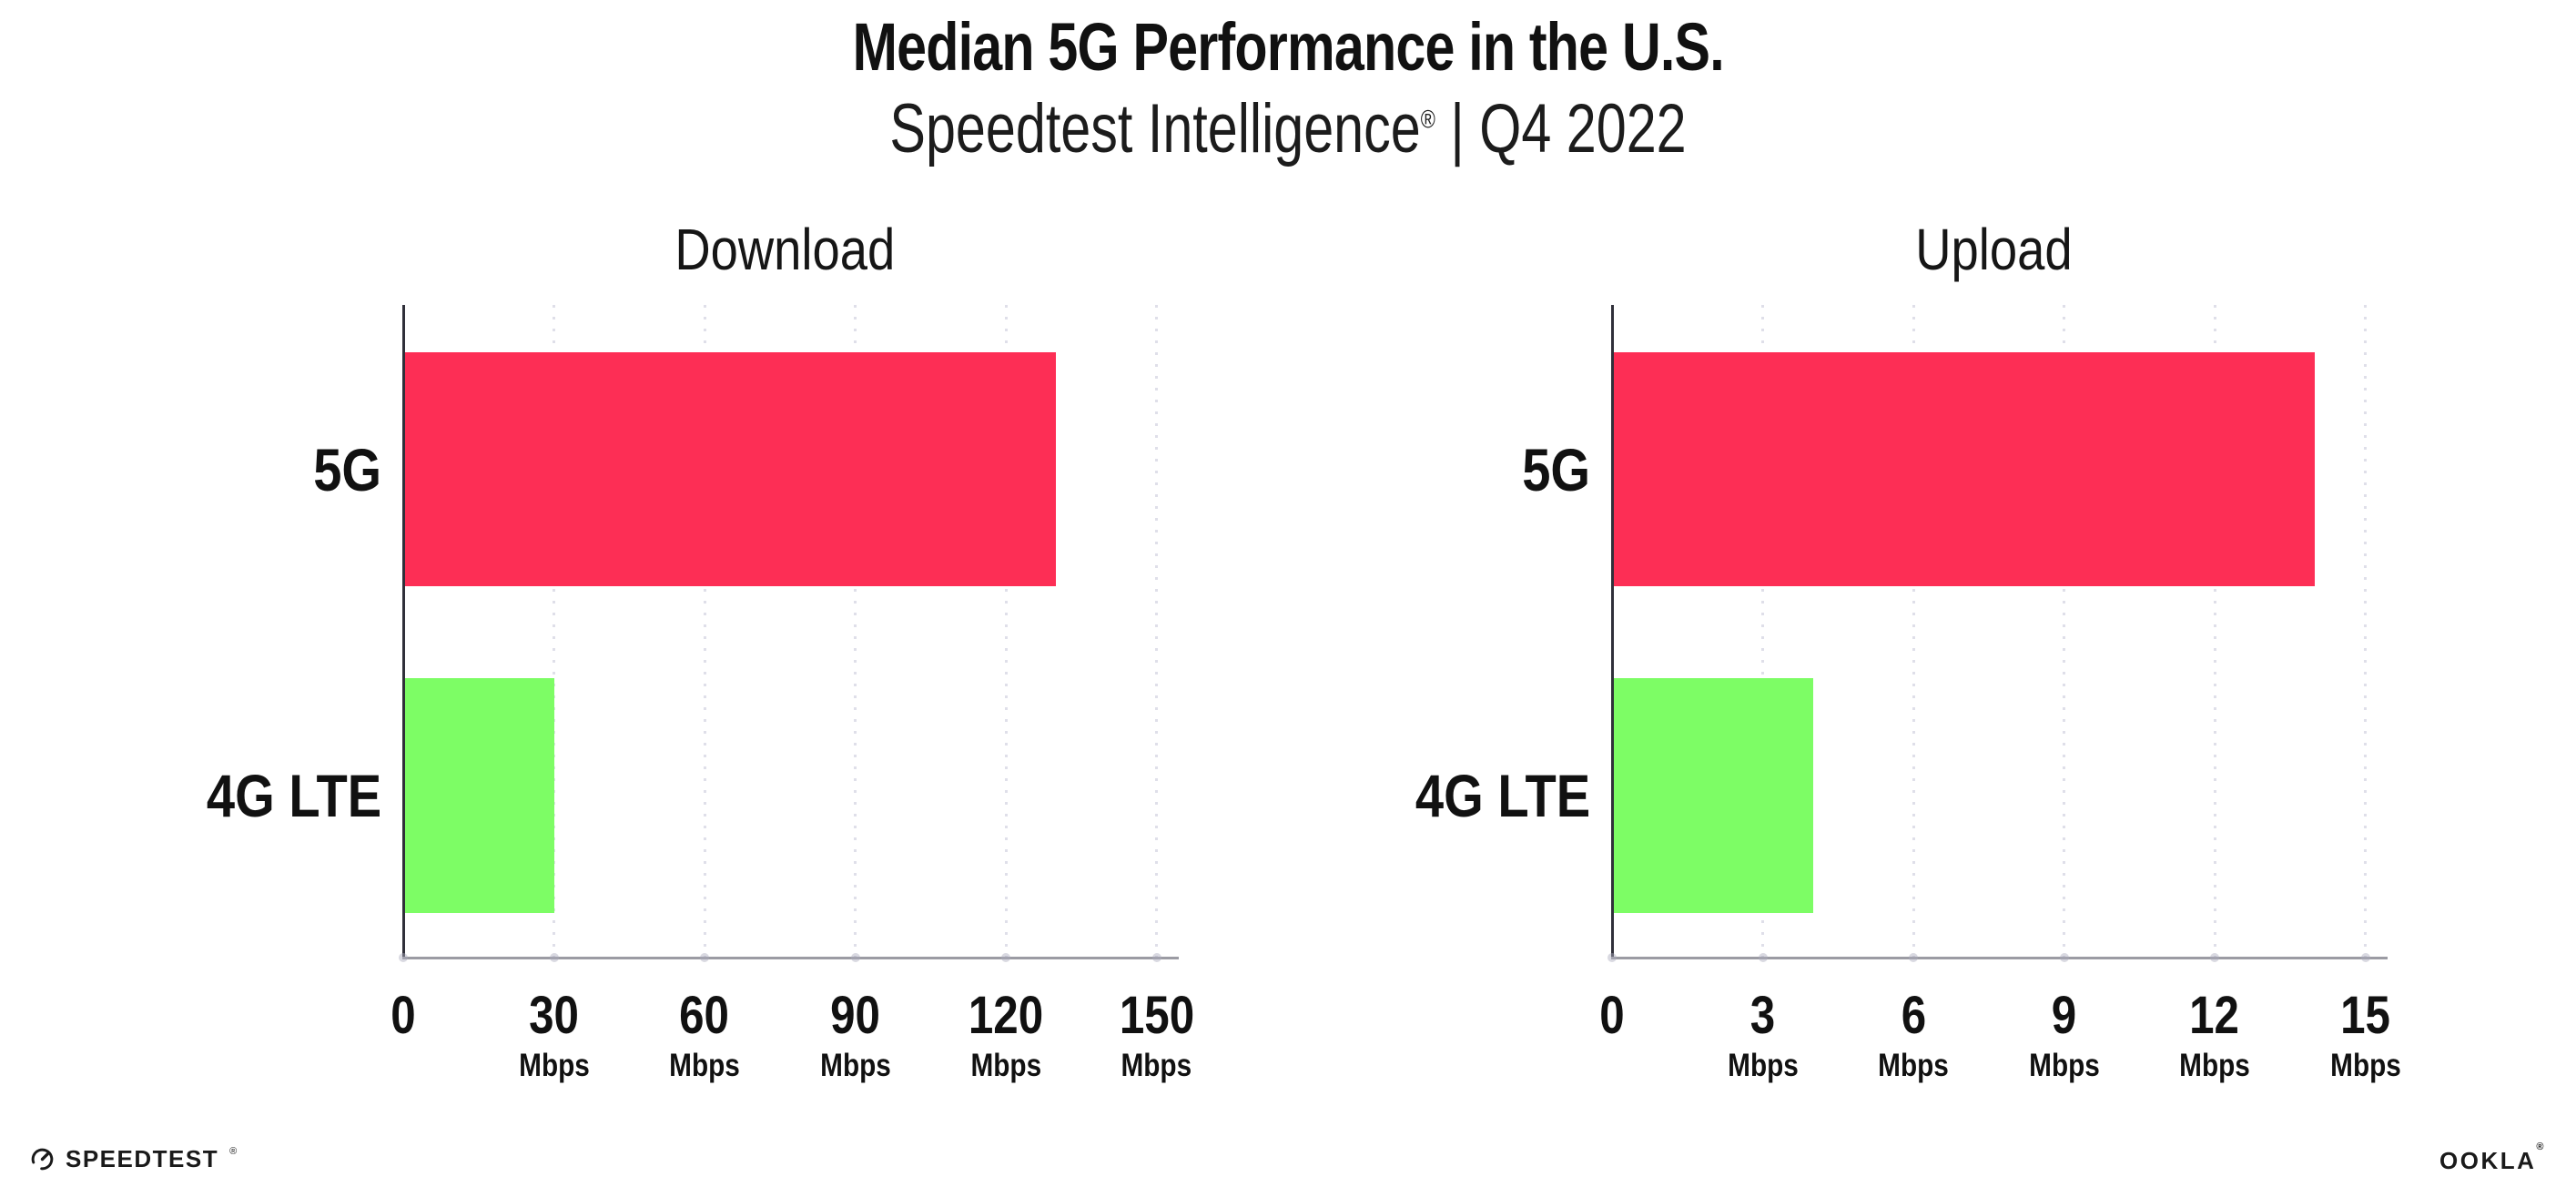  What do you see at coordinates (2064, 1036) in the screenshot?
I see `x-tick-label: 9 Mbps` at bounding box center [2064, 1036].